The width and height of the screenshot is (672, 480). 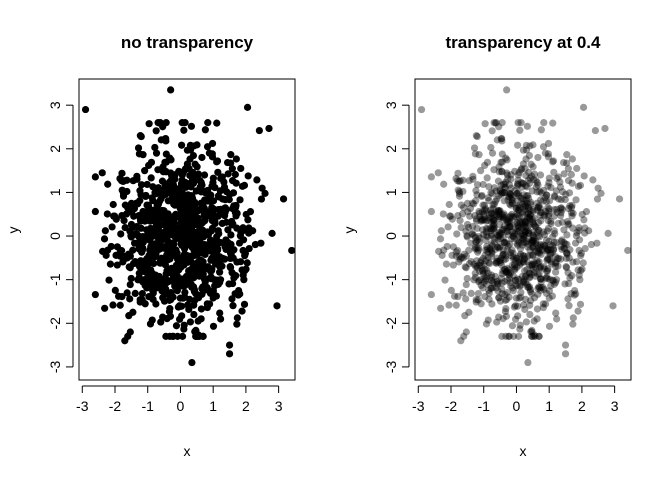 What do you see at coordinates (391, 149) in the screenshot?
I see `y-tick-label: 2` at bounding box center [391, 149].